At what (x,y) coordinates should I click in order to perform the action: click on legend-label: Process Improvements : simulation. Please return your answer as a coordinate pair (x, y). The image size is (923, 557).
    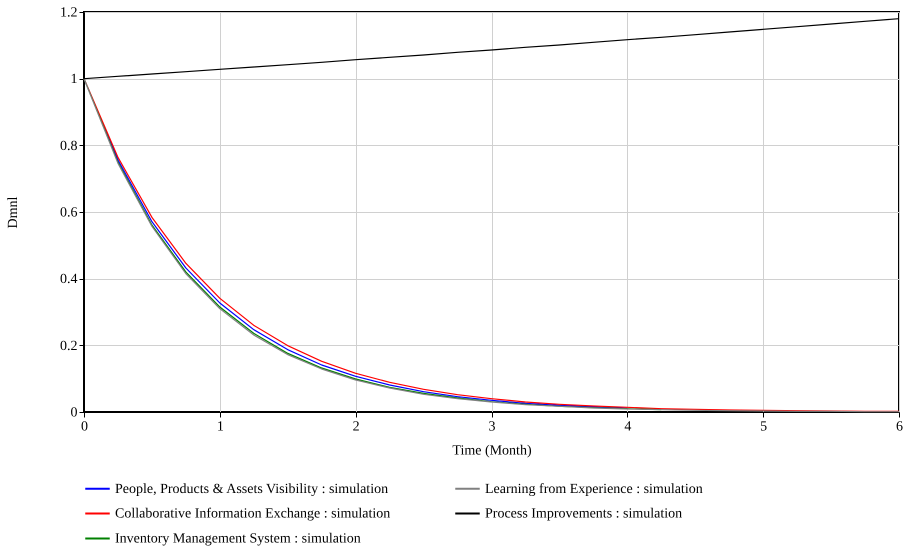
    Looking at the image, I should click on (583, 514).